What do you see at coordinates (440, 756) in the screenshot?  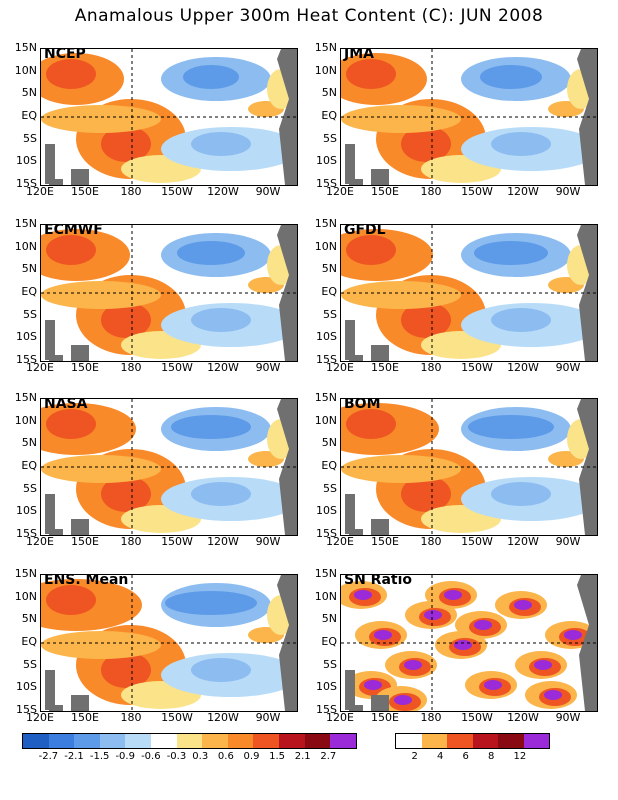 I see `colorbar-label: 4` at bounding box center [440, 756].